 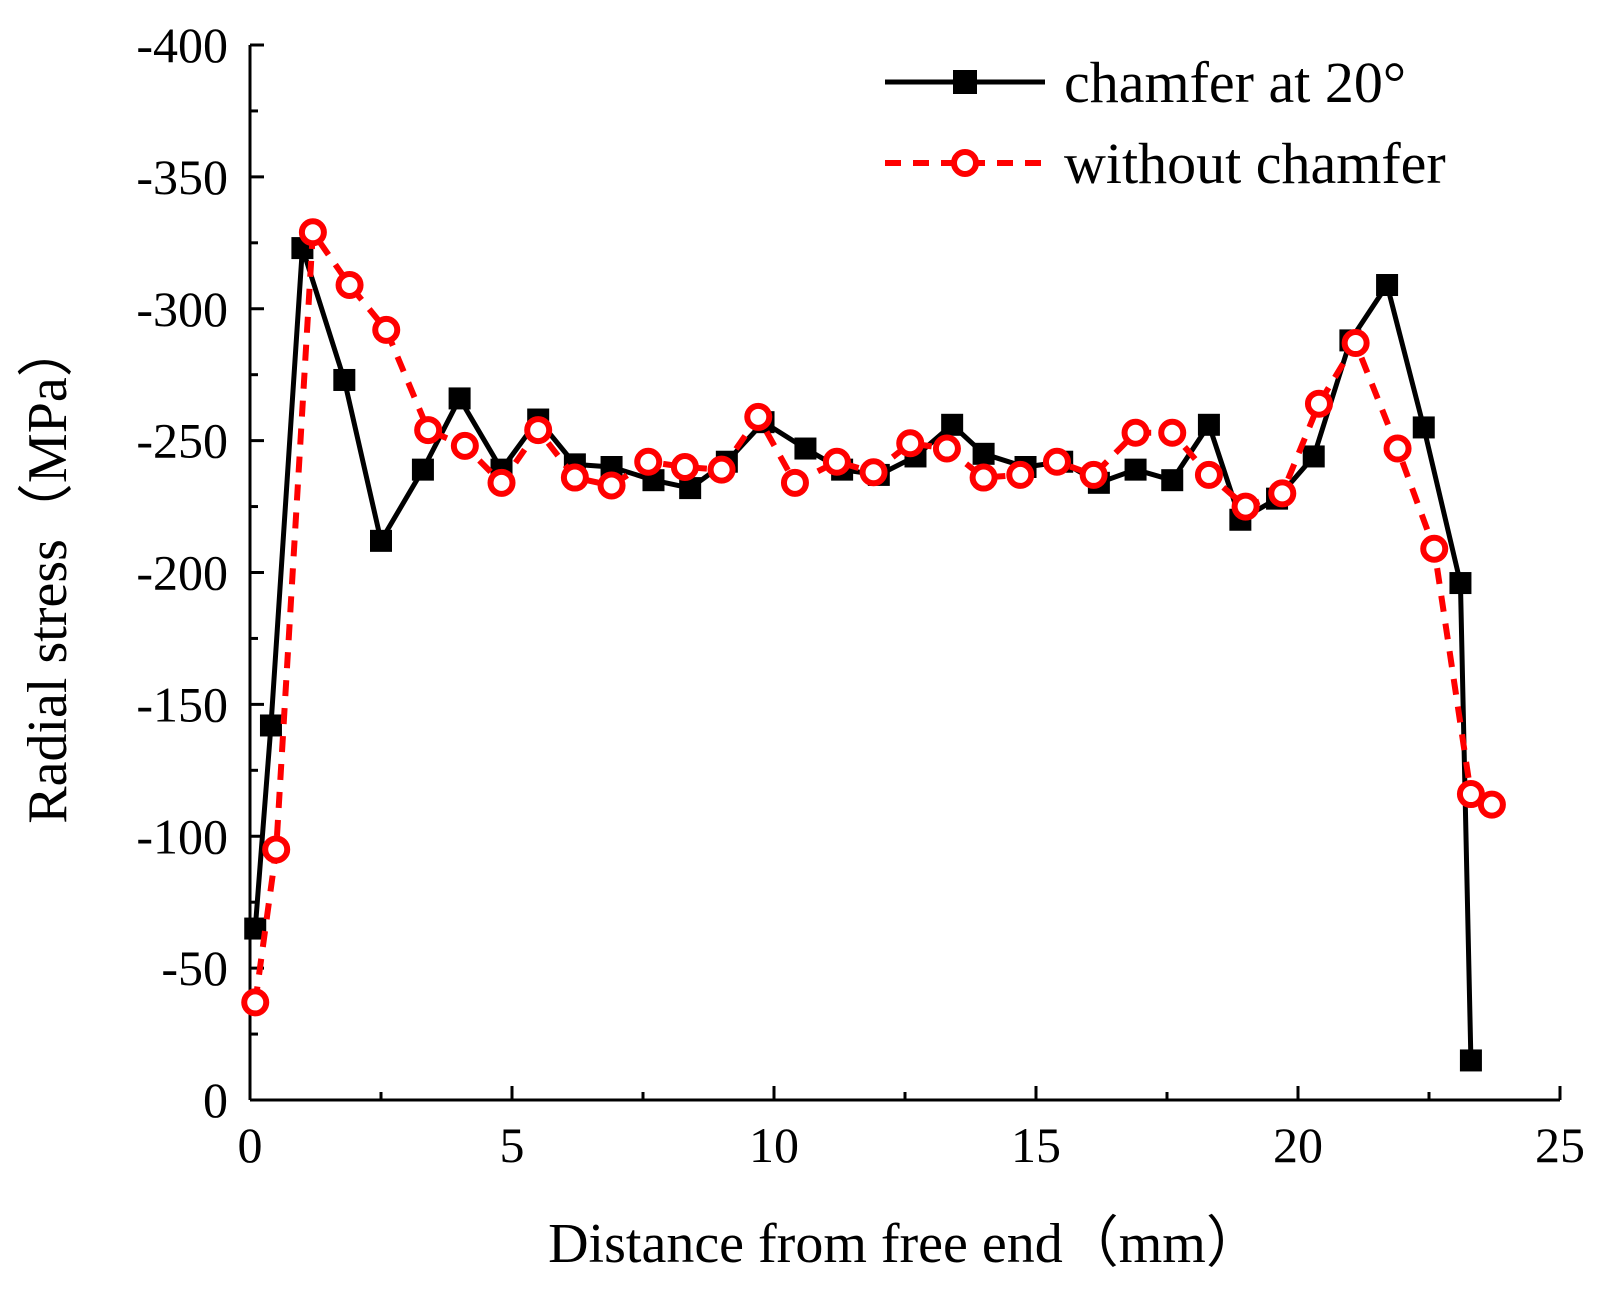 I want to click on legend: chamfer at 20° without chamfer, so click(x=1165, y=123).